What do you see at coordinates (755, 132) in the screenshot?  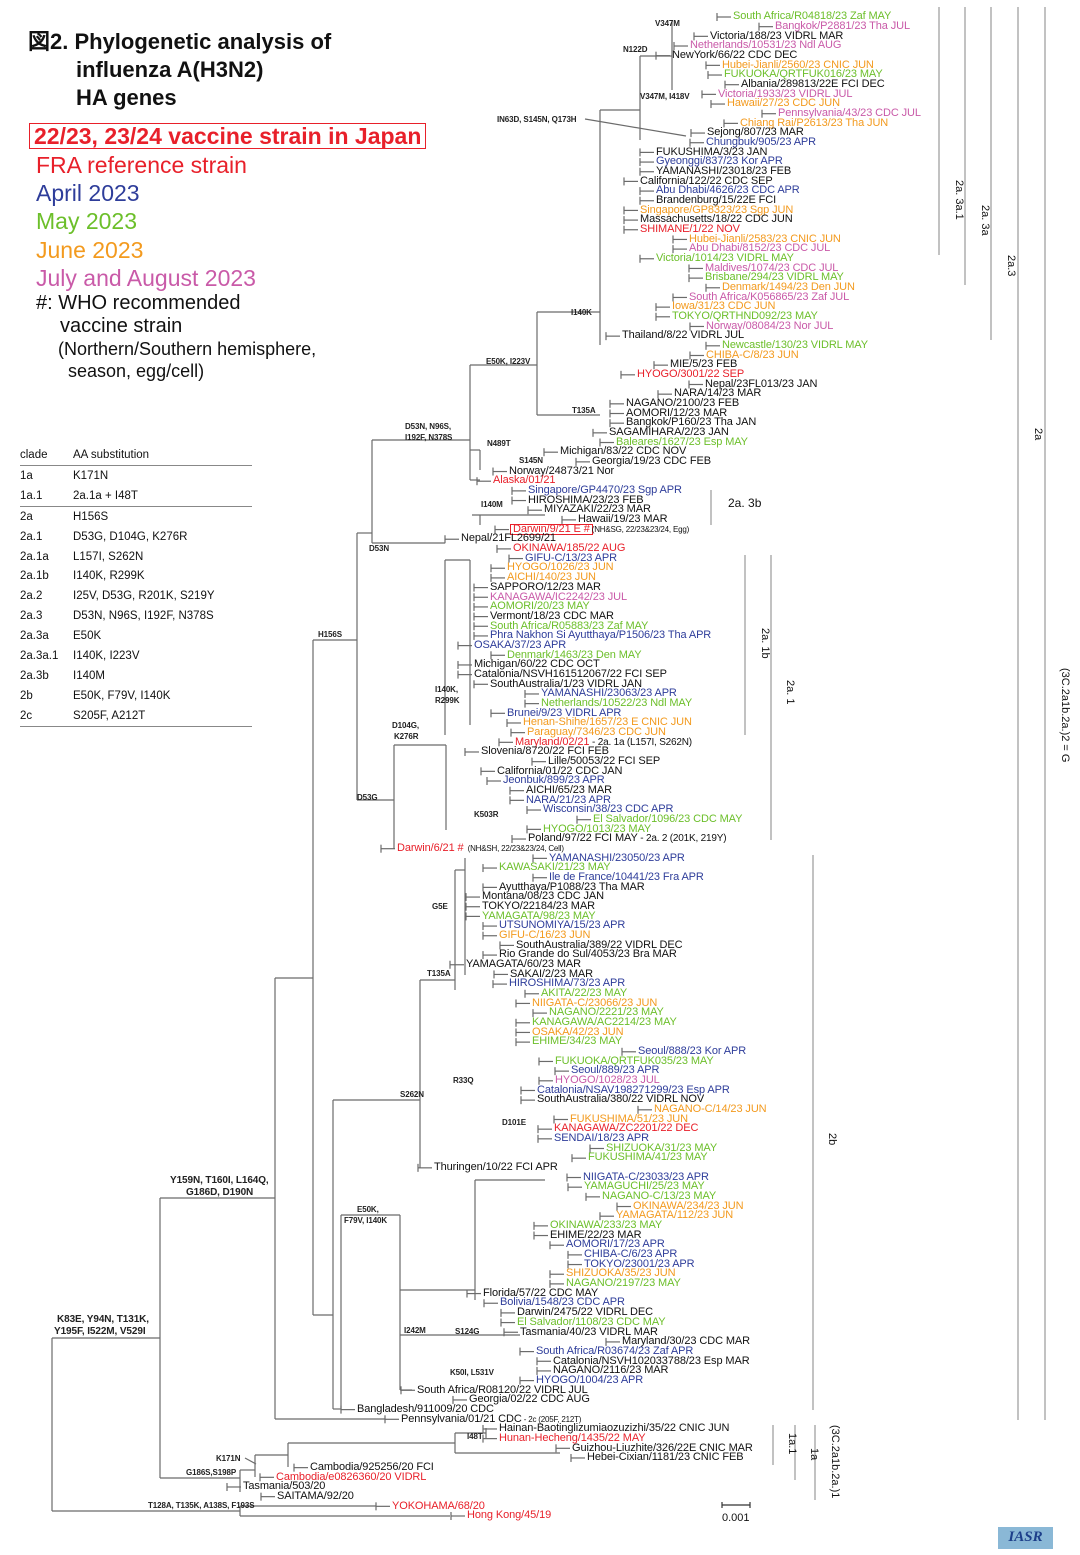 I see `strain-name: Sejong/807/23 MAR` at bounding box center [755, 132].